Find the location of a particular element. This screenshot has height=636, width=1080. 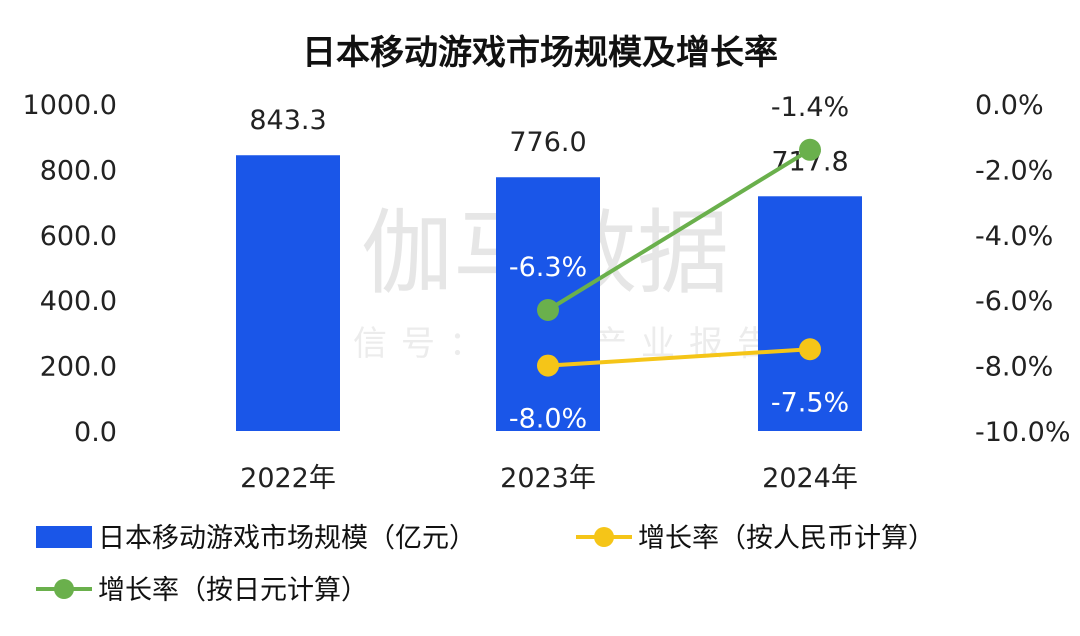

category-labels: 2022年 2023年 2024年 is located at coordinates (549, 478).